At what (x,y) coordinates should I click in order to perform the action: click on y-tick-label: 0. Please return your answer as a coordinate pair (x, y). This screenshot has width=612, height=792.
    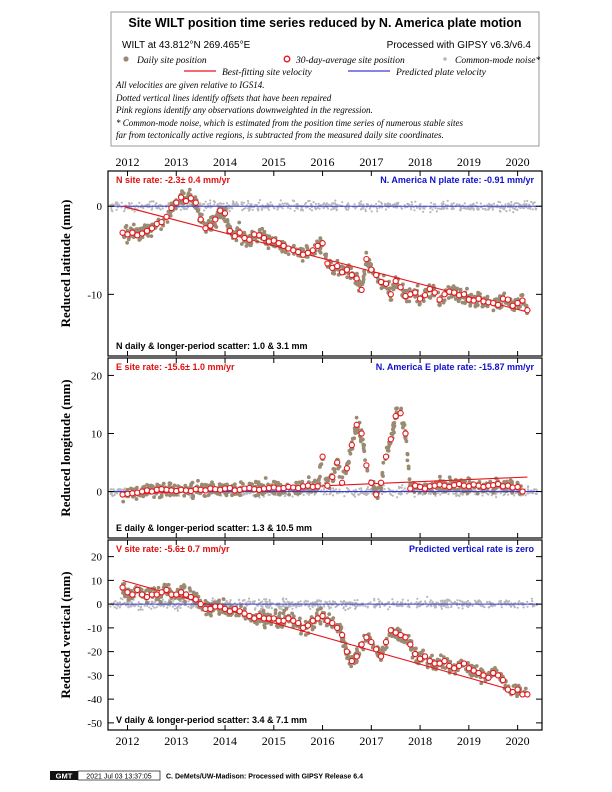
    Looking at the image, I should click on (100, 207).